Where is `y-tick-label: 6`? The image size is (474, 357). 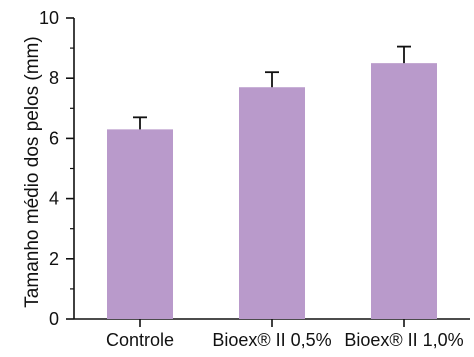
y-tick-label: 6 is located at coordinates (54, 138).